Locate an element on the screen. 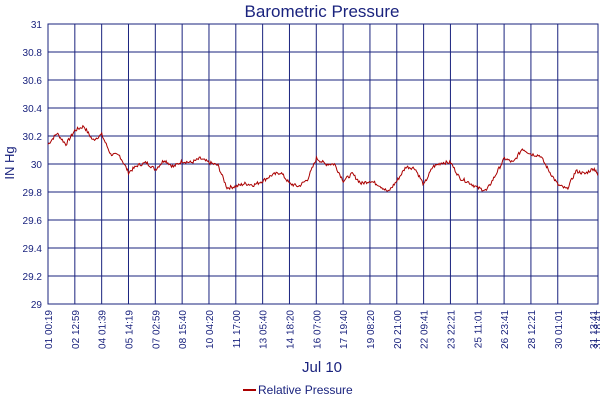 This screenshot has height=400, width=600. x-tick-label: 02 12:59 is located at coordinates (76, 329).